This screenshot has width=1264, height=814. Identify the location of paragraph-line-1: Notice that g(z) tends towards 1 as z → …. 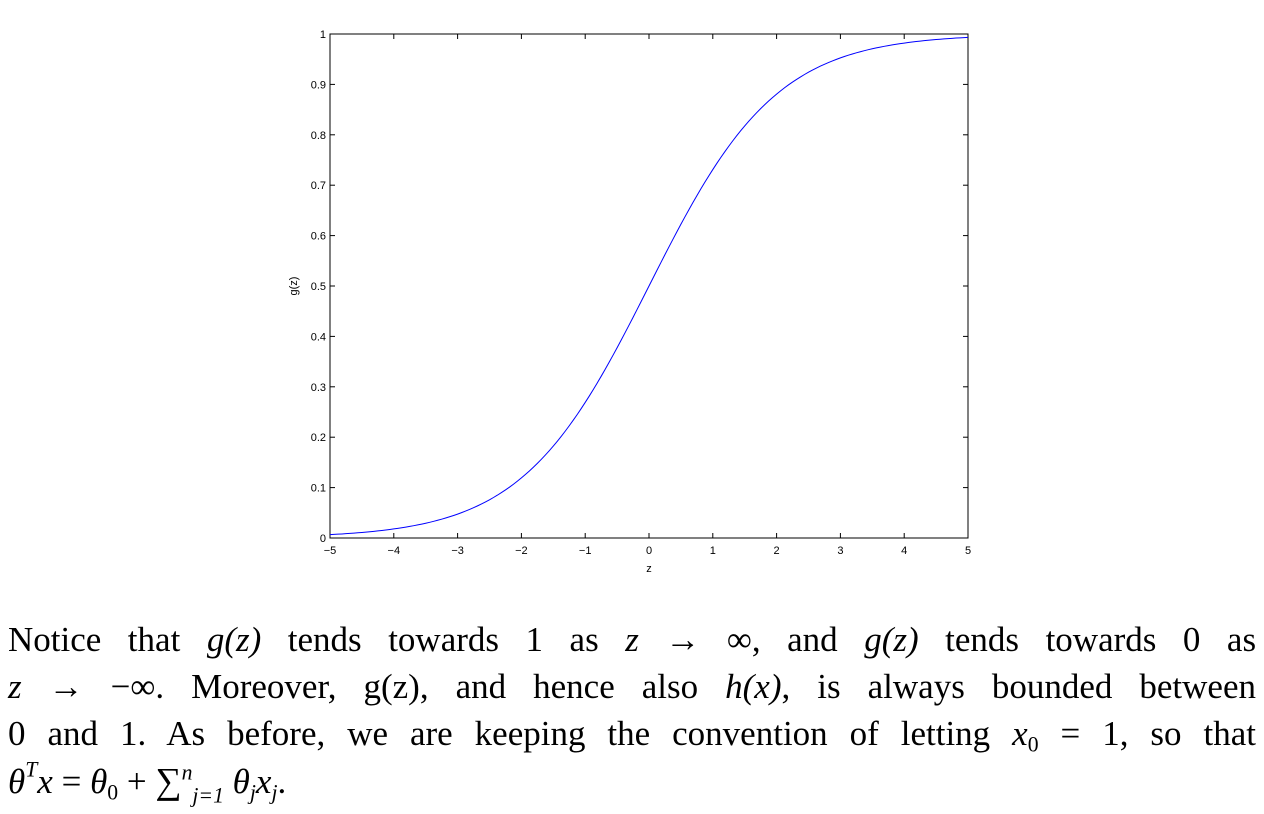
(632, 639).